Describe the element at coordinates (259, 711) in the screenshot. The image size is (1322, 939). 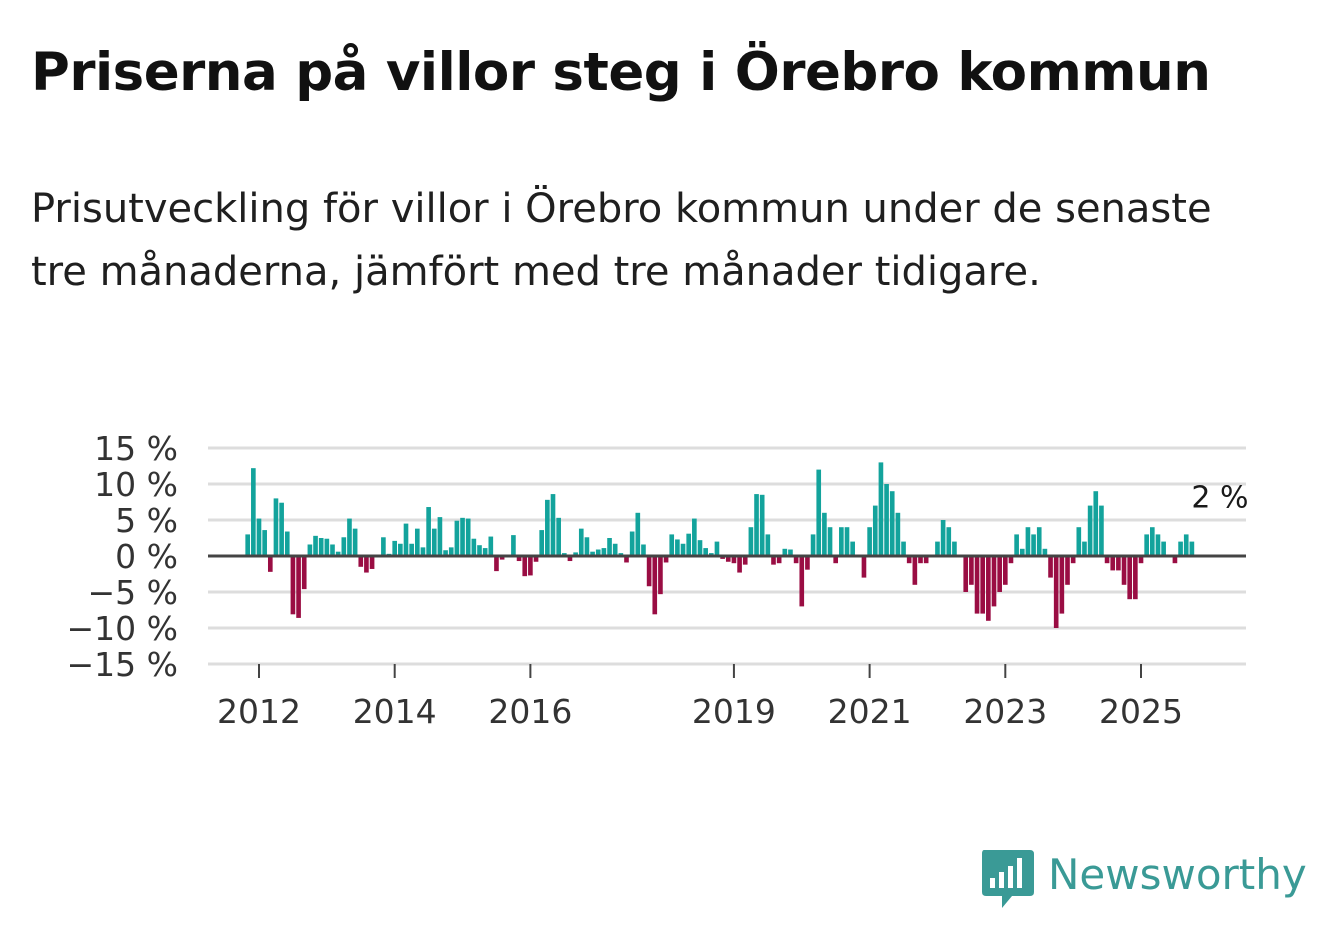
I see `x-tick-label: 2012` at that location.